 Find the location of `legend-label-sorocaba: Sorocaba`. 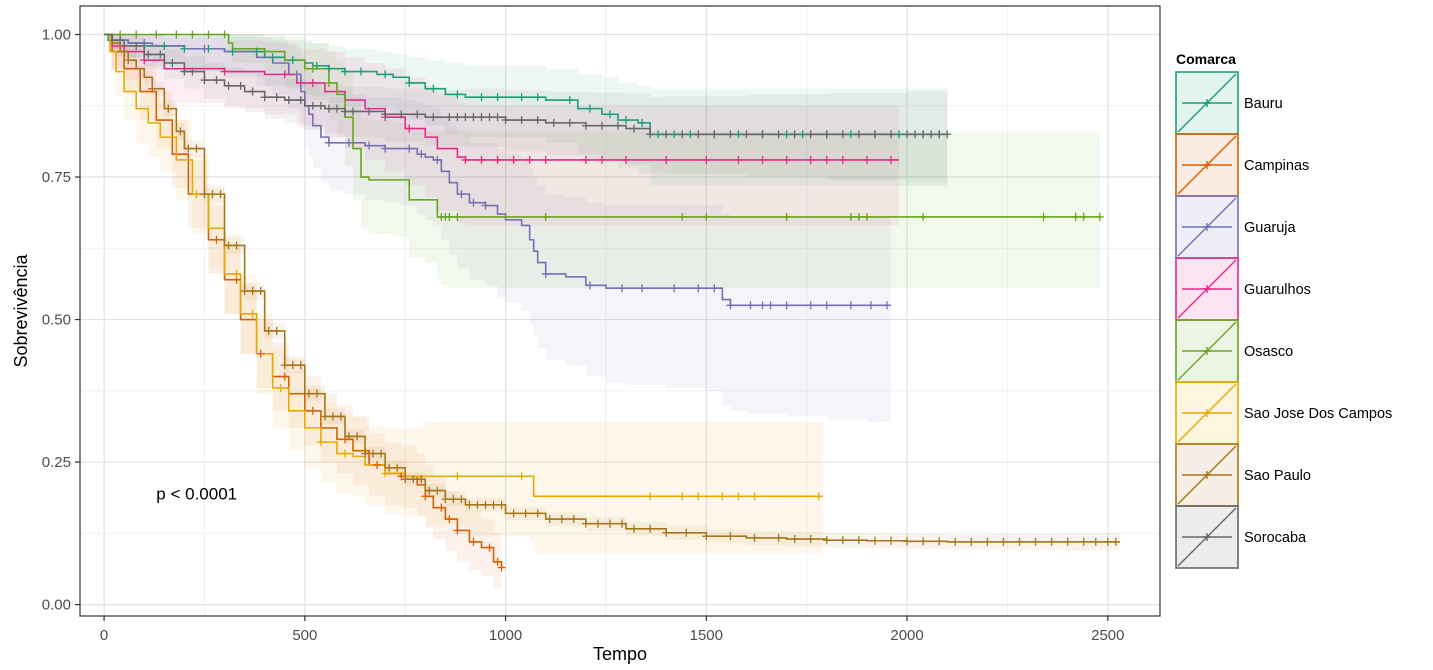

legend-label-sorocaba: Sorocaba is located at coordinates (1275, 538).